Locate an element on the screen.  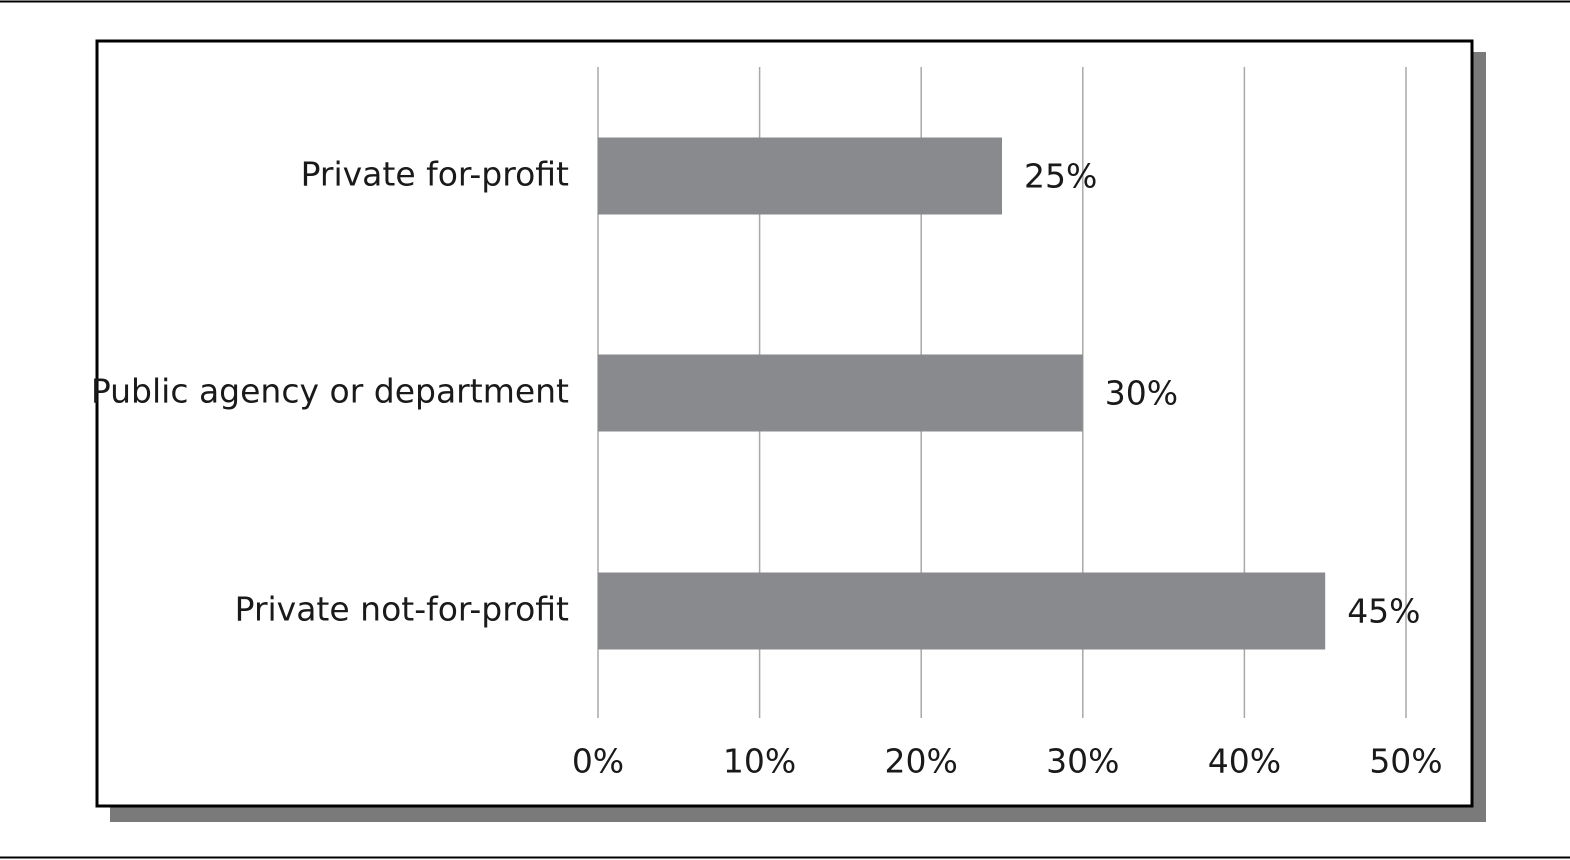
x-tick-label: 40% is located at coordinates (1244, 761).